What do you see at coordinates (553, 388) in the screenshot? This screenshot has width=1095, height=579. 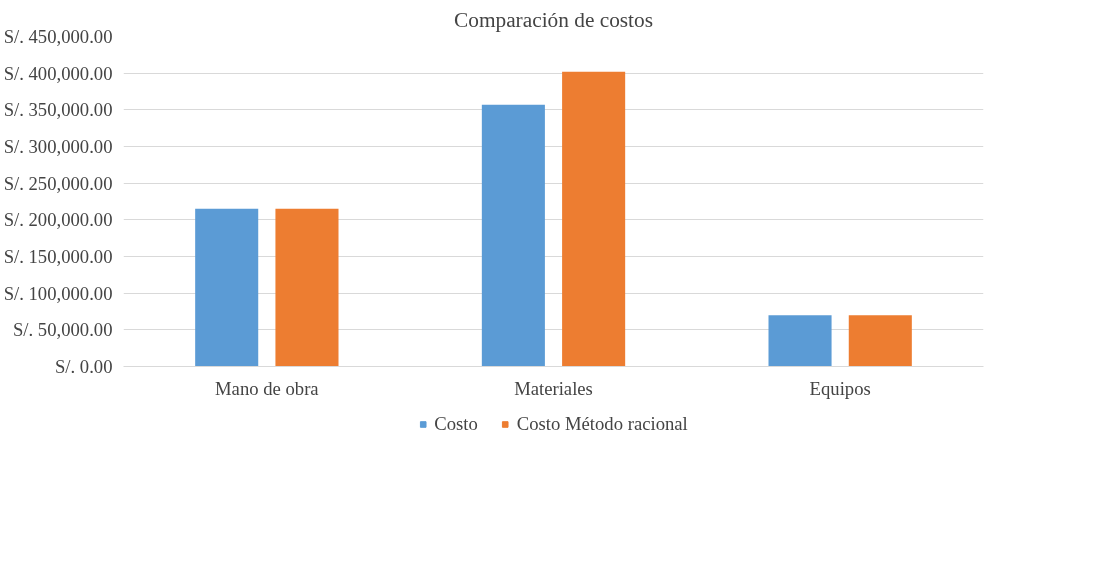 I see `x-tick-label: Materiales` at bounding box center [553, 388].